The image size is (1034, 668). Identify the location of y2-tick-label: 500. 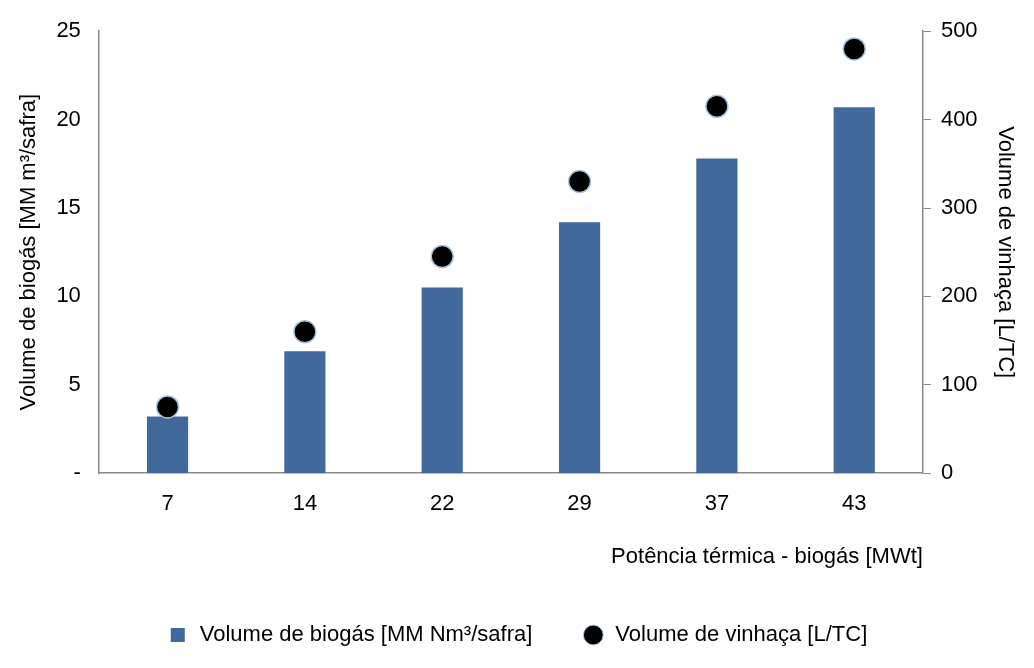
(959, 30).